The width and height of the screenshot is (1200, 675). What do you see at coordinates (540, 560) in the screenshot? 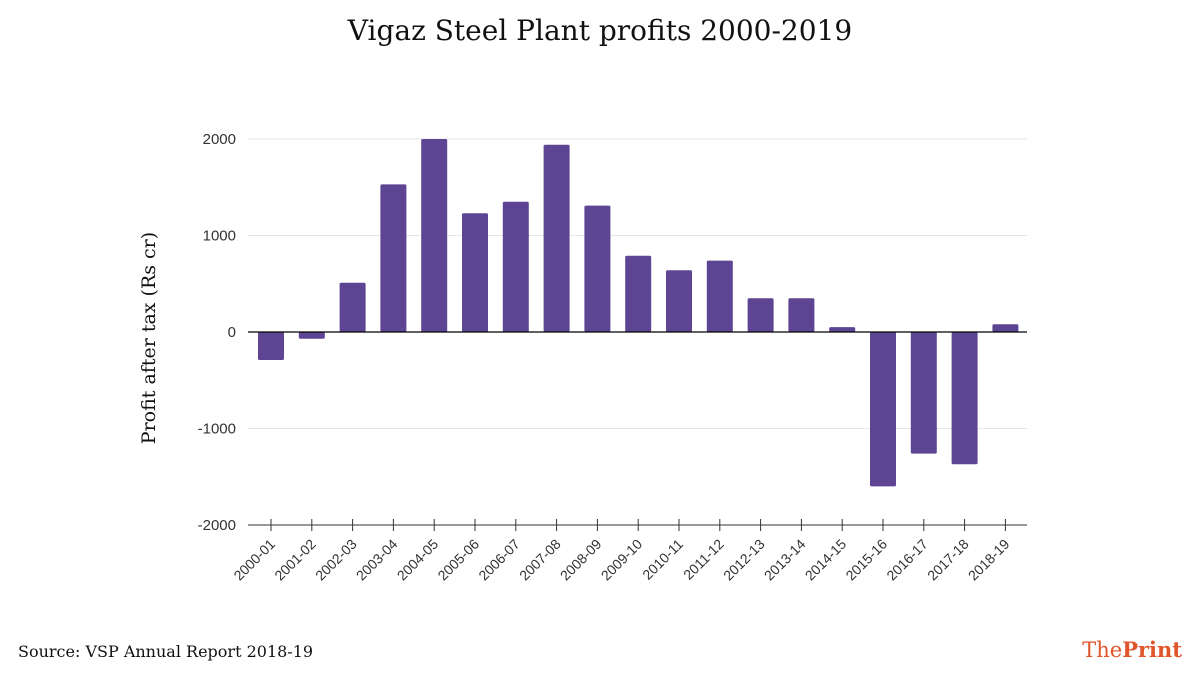
I see `x-tick-label: 2007-08` at bounding box center [540, 560].